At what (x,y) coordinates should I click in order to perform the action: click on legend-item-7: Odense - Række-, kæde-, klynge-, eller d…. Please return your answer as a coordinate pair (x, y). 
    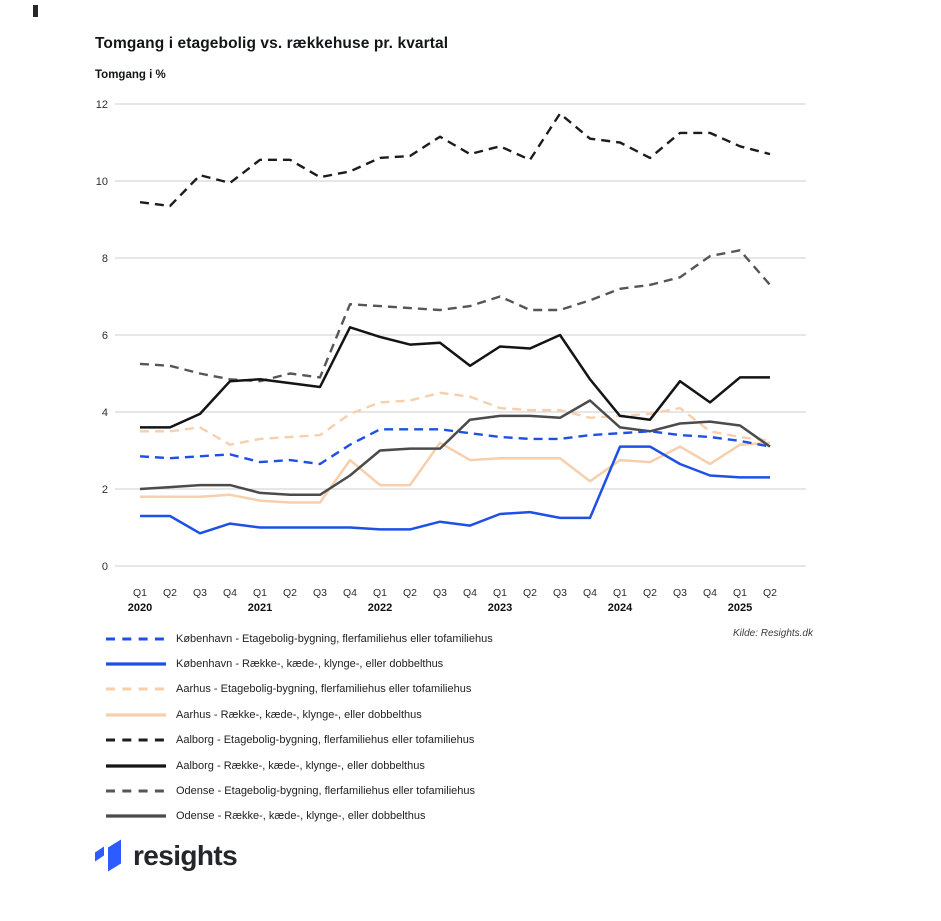
    Looking at the image, I should click on (299, 816).